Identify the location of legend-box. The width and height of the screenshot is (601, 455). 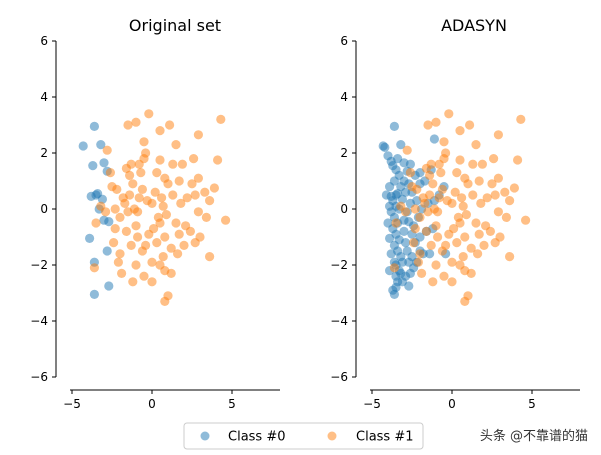
(303, 436).